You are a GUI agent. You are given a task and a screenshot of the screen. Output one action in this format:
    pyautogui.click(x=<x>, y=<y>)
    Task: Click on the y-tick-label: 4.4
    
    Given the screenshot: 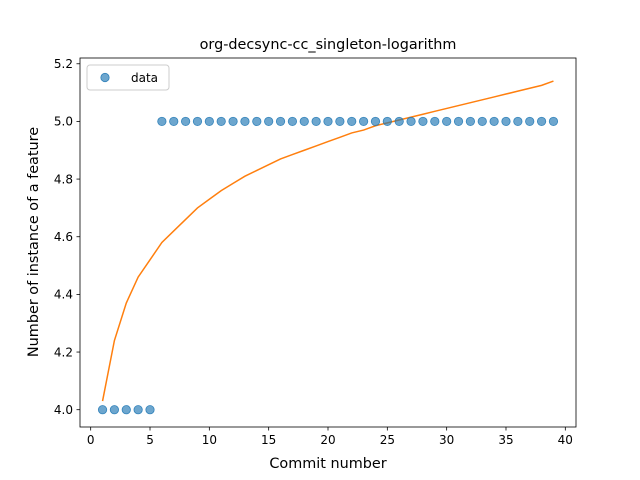 What is the action you would take?
    pyautogui.click(x=63, y=295)
    